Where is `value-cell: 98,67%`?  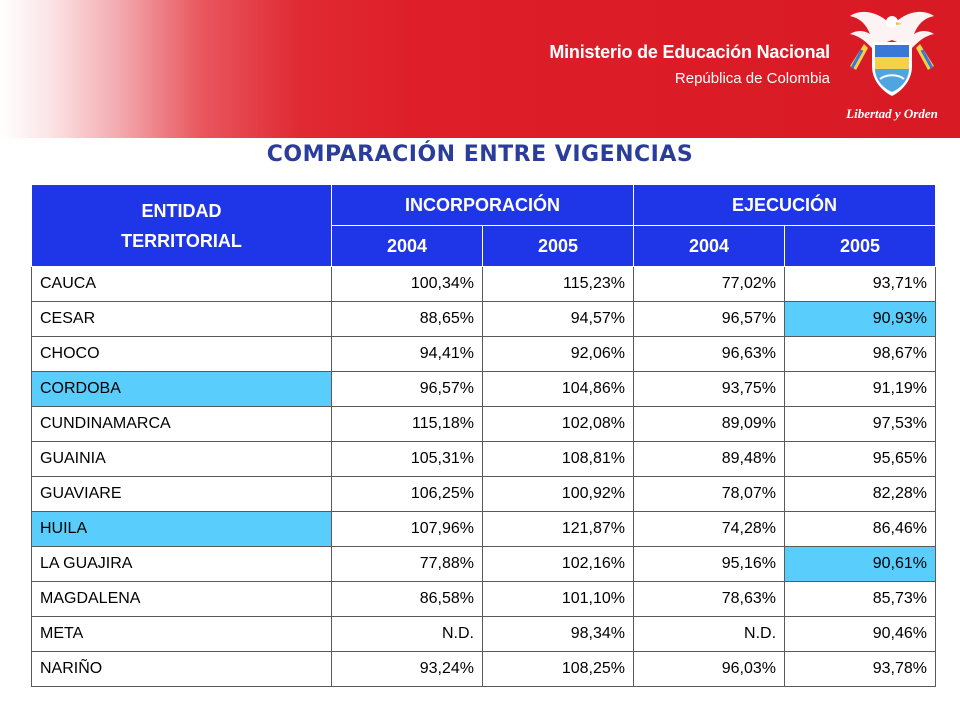
value-cell: 98,67% is located at coordinates (860, 354).